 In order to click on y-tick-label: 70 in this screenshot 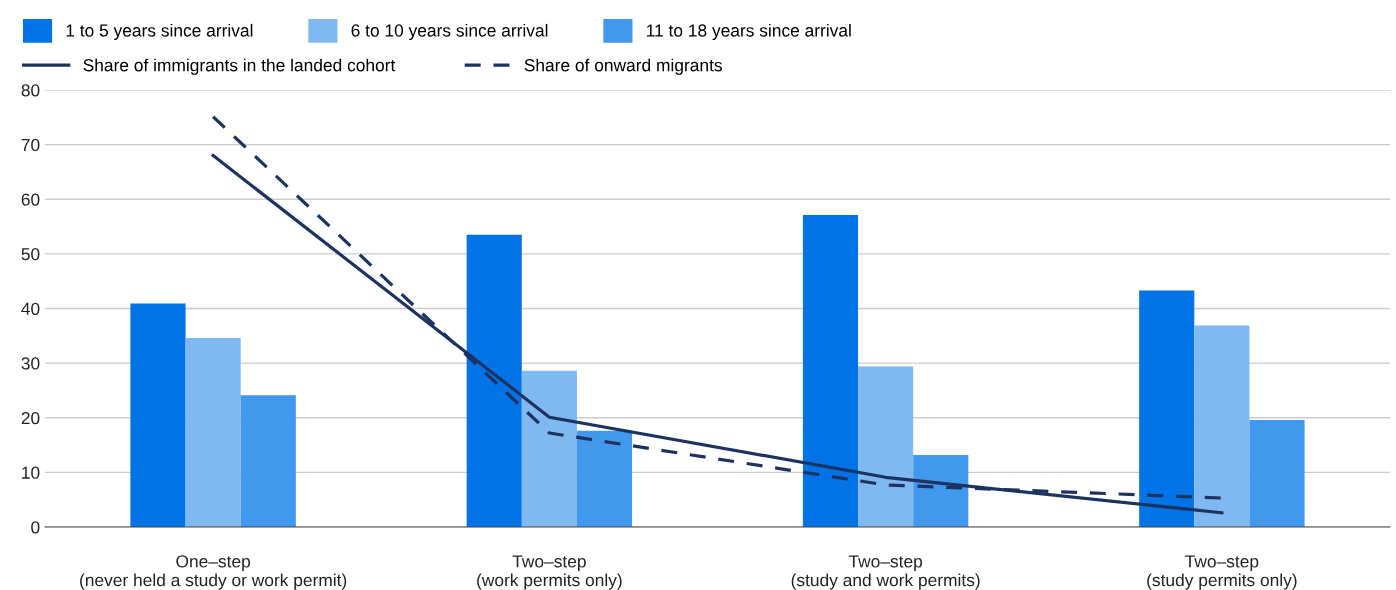, I will do `click(30, 145)`.